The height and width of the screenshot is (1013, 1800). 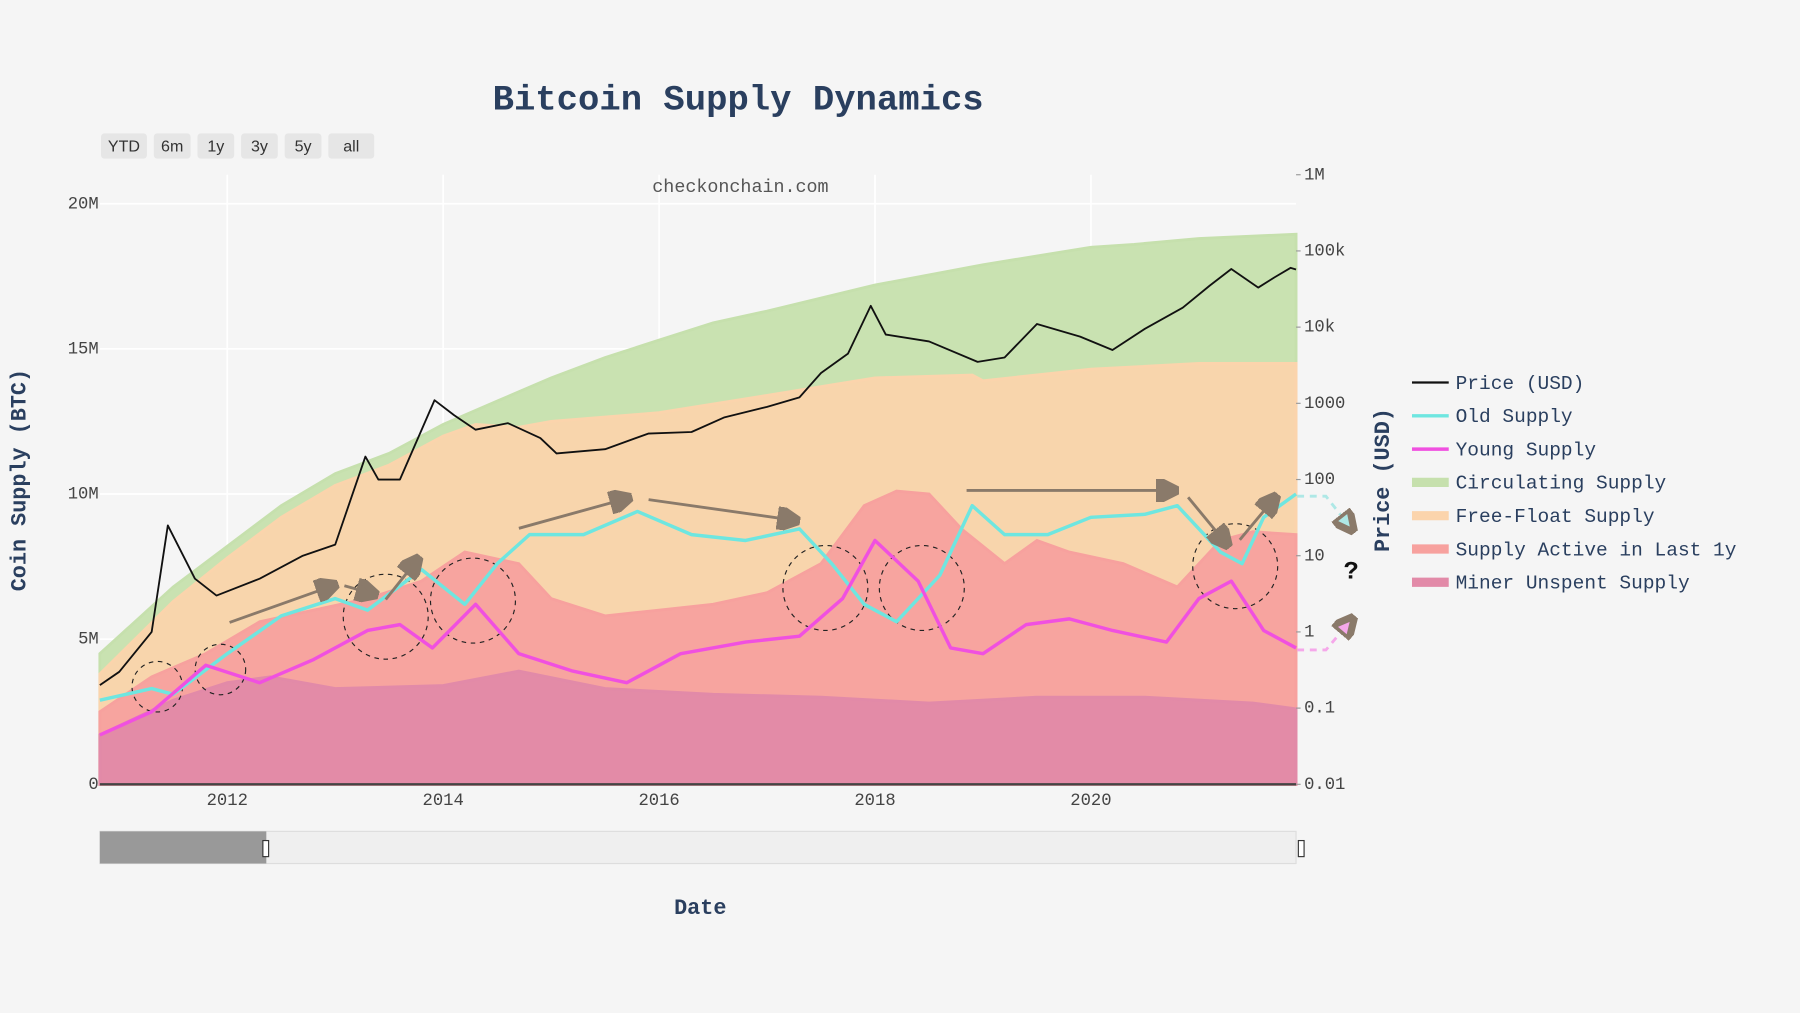 I want to click on legend-item: Price (USD), so click(x=1498, y=384).